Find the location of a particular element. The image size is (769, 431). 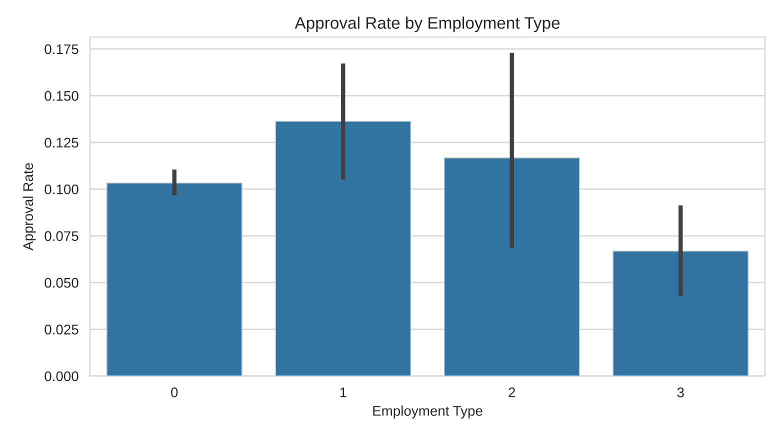

y-tick-label: 0.050 is located at coordinates (61, 283).